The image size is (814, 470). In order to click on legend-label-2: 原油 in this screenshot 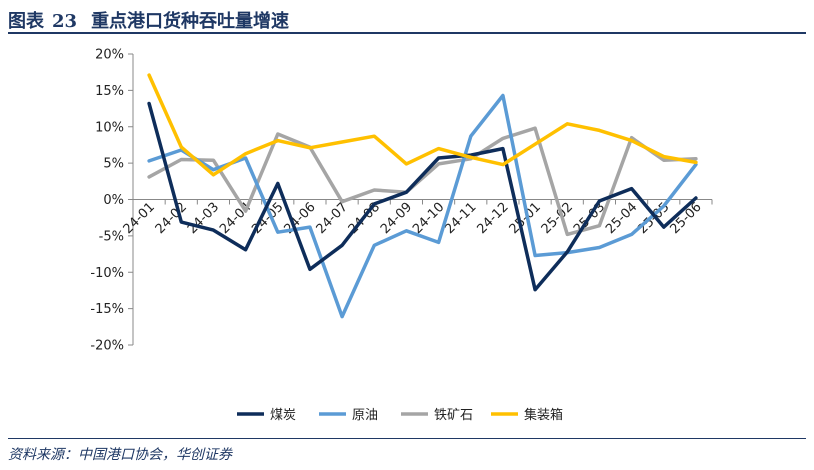, I will do `click(365, 415)`.